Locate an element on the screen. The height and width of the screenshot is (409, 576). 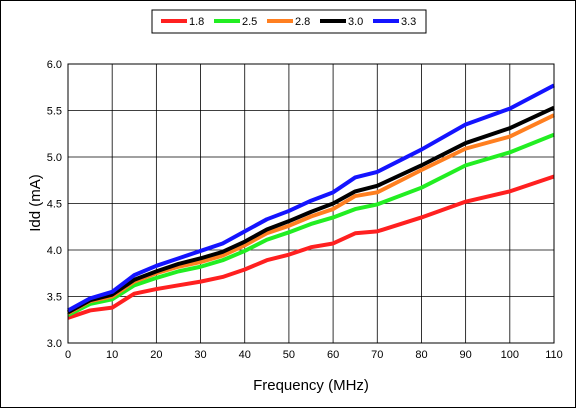
x-tick-label: 70 is located at coordinates (377, 355).